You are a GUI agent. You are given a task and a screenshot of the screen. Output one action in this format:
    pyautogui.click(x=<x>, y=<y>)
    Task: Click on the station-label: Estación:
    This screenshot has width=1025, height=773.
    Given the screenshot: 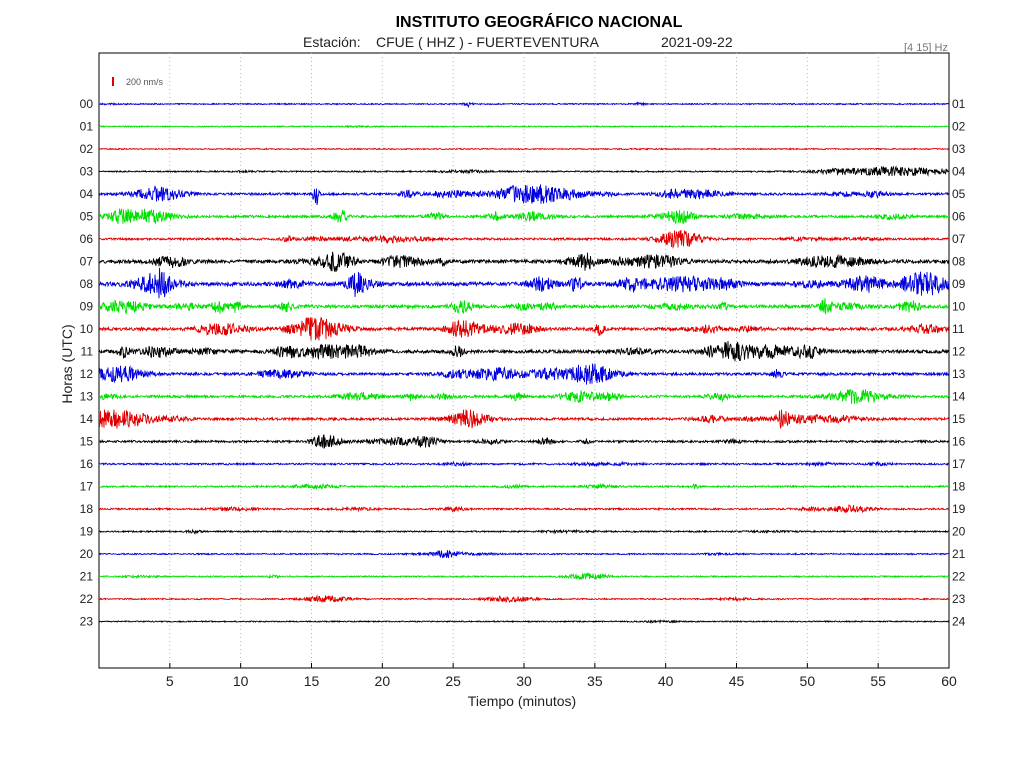 What is the action you would take?
    pyautogui.click(x=332, y=42)
    